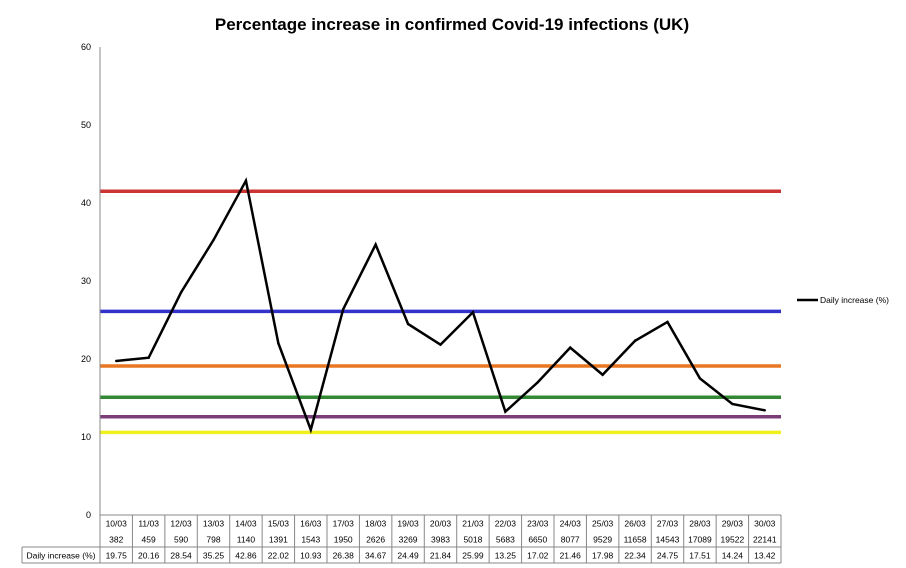  Describe the element at coordinates (213, 540) in the screenshot. I see `case-count-label: 798` at that location.